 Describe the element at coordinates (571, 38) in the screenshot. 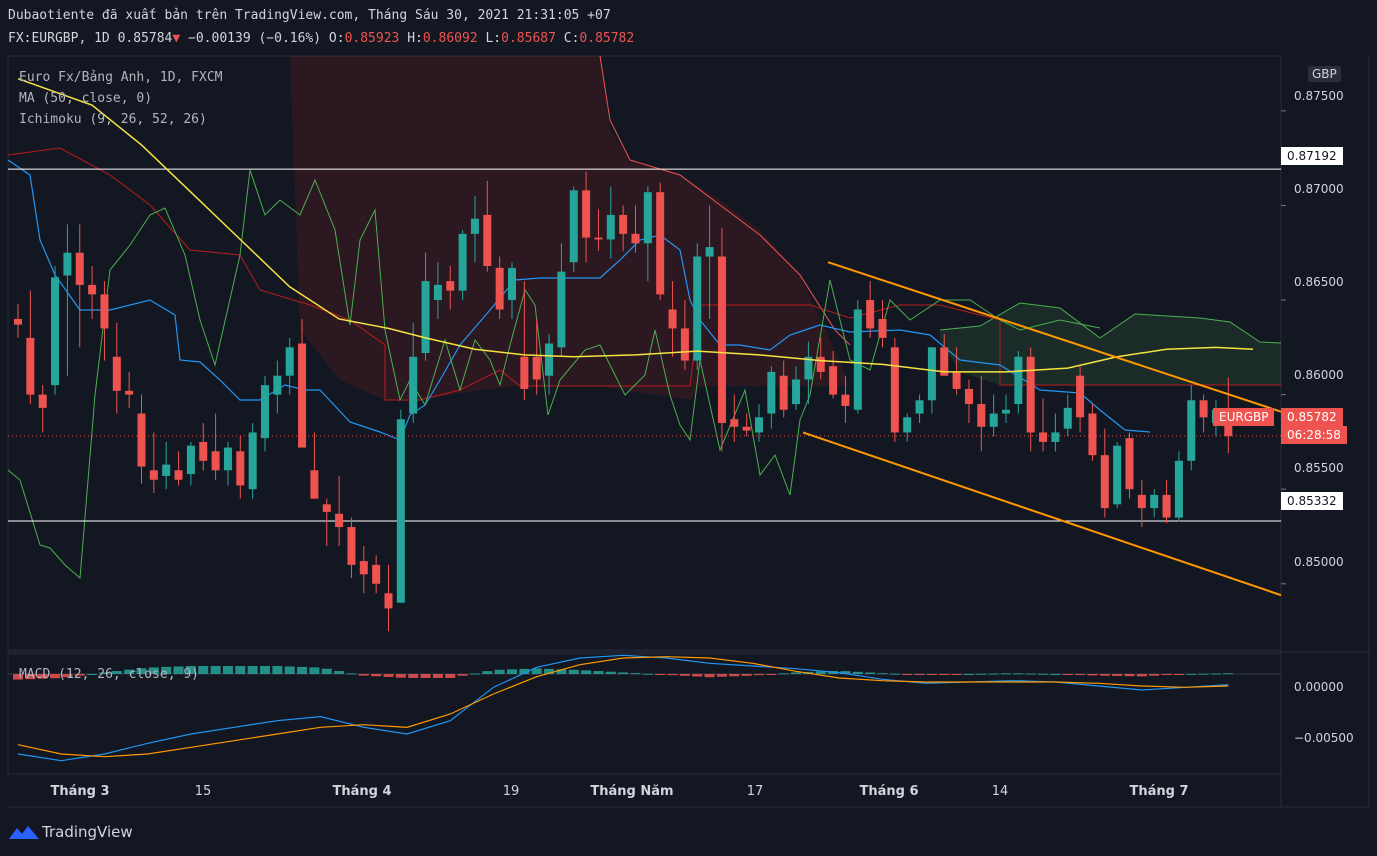

I see `close-label: C:` at that location.